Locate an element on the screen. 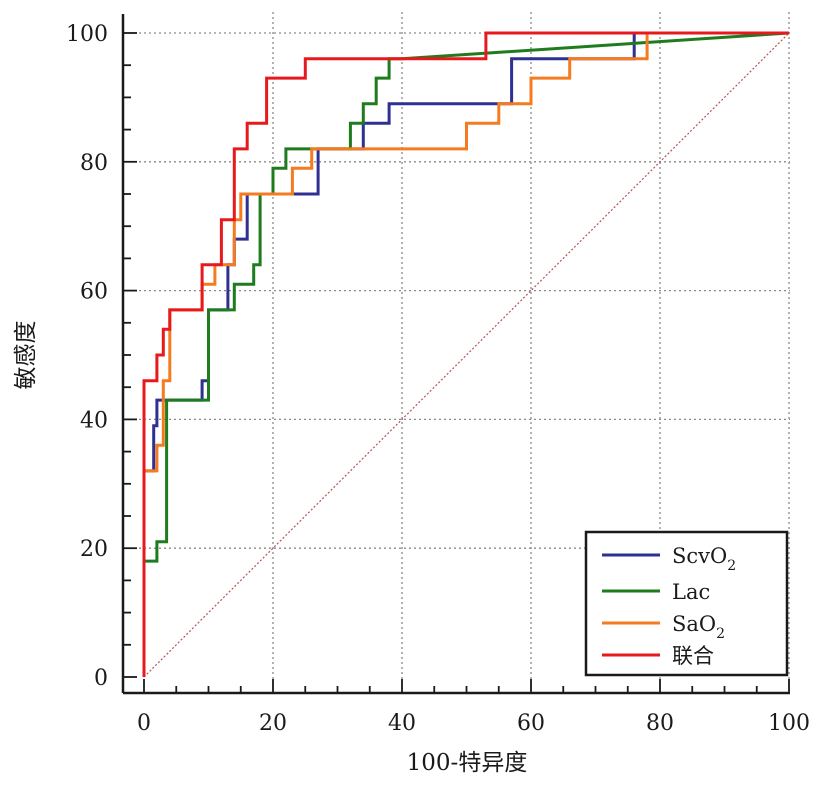 Image resolution: width=827 pixels, height=789 pixels. x-tick-label: 40 is located at coordinates (402, 723).